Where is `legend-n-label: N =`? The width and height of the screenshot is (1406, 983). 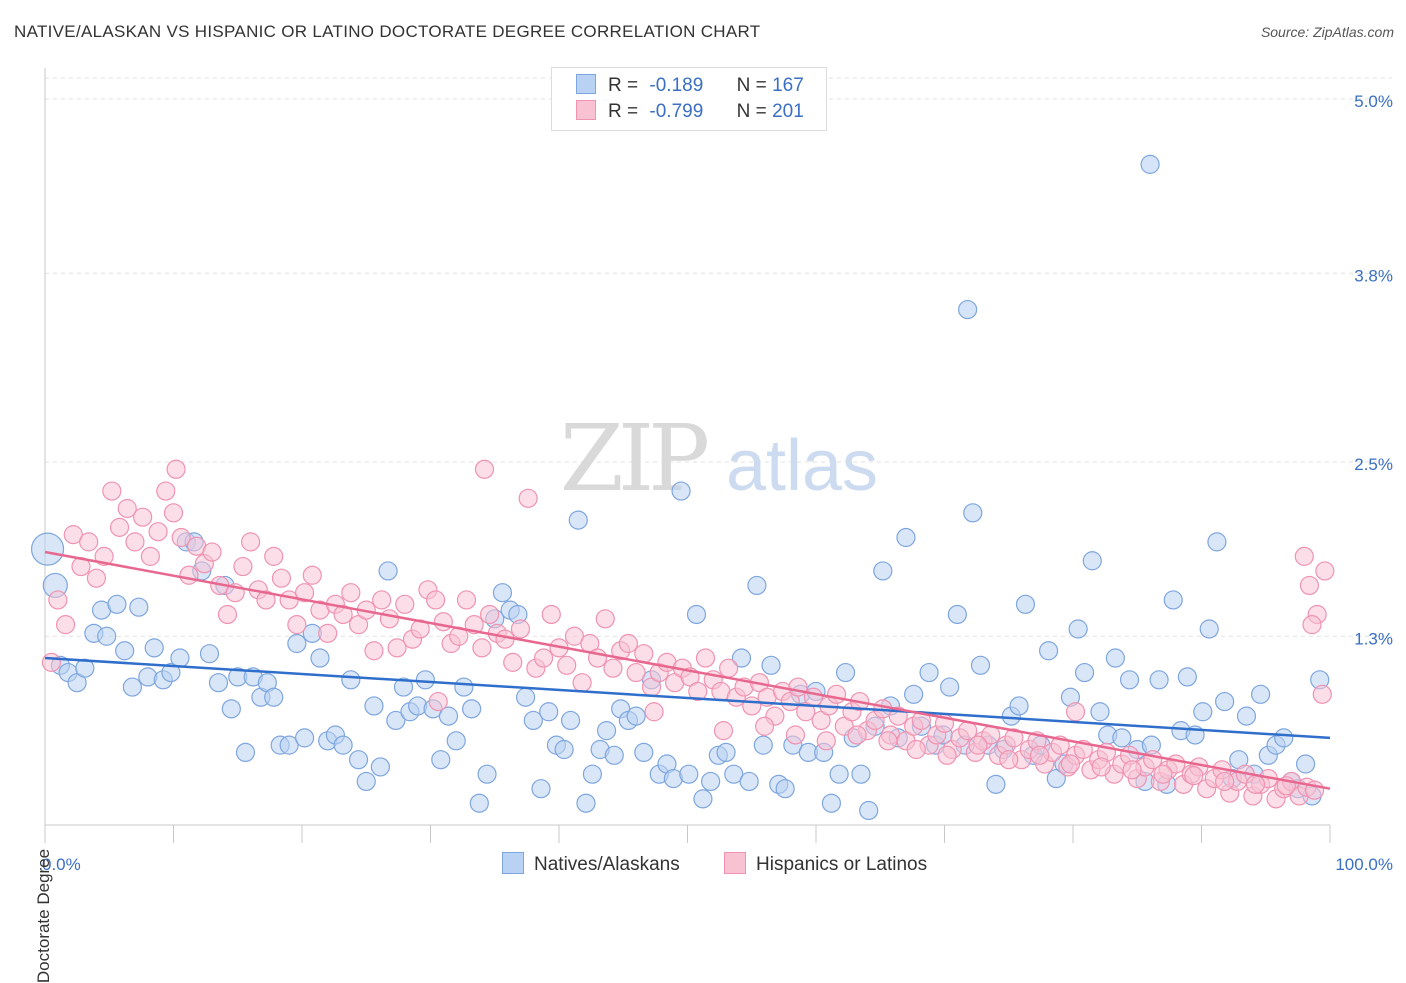 legend-n-label: N = is located at coordinates (751, 85).